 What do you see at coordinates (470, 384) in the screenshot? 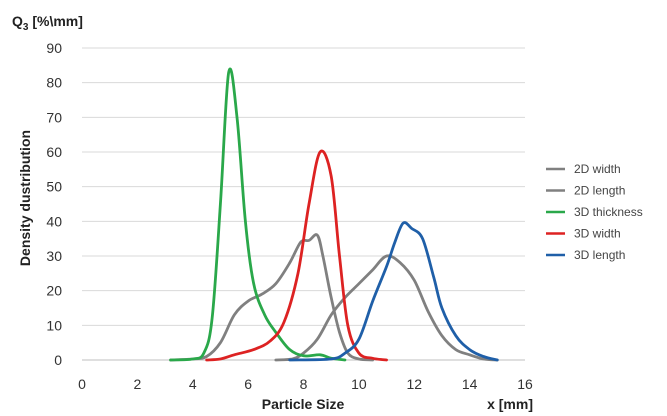
I see `x-tick-label: 14` at bounding box center [470, 384].